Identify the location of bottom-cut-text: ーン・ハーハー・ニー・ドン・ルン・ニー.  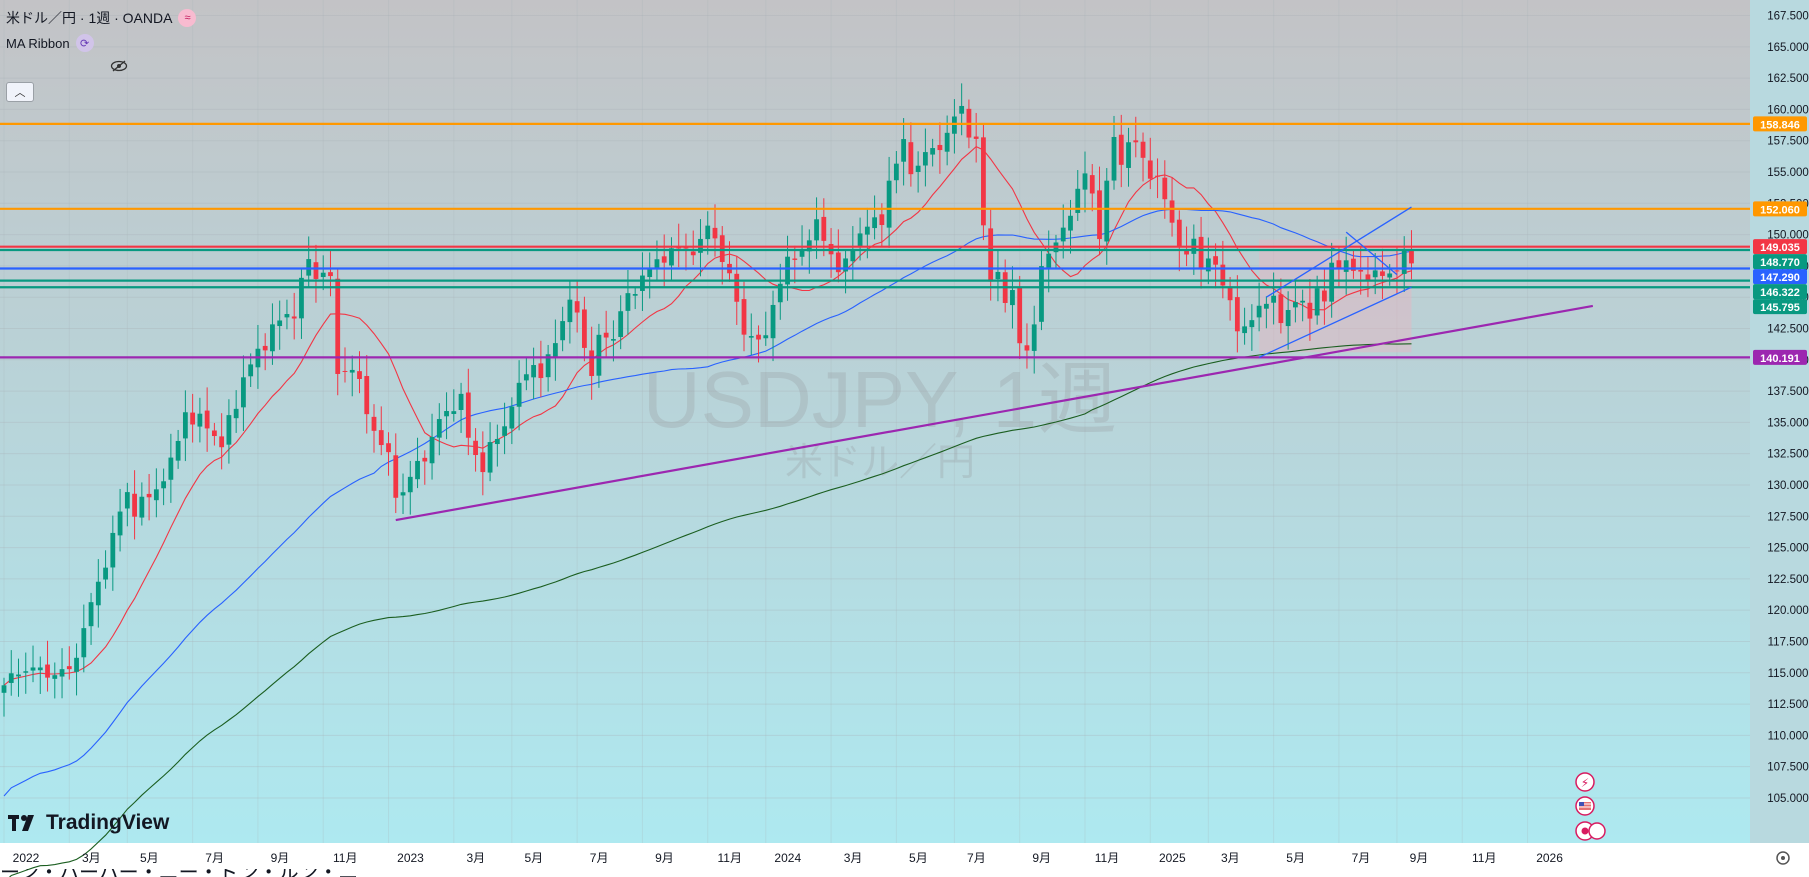
(179, 873).